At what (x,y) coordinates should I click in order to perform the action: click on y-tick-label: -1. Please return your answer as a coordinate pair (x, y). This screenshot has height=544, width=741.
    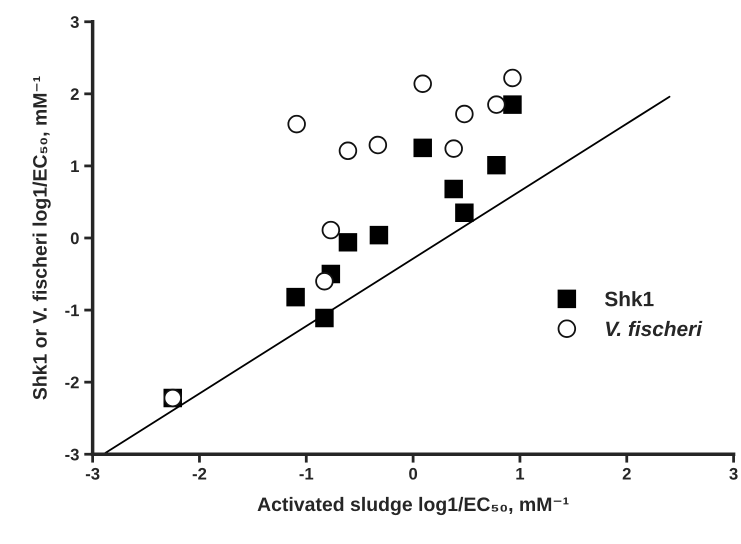
    Looking at the image, I should click on (72, 310).